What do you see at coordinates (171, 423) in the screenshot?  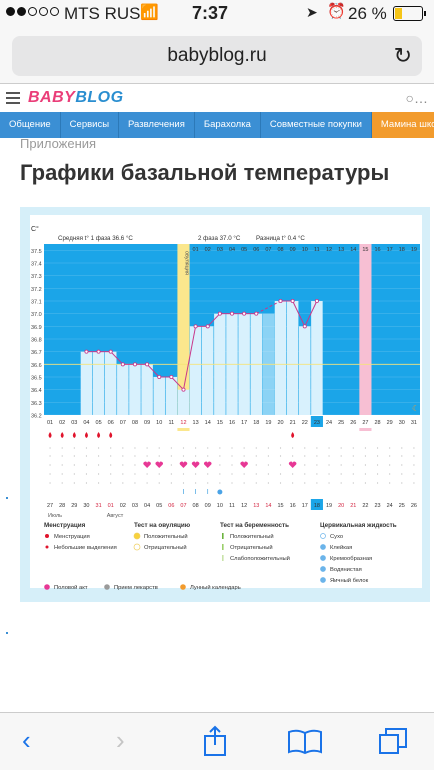 I see `date-label-top: 11` at bounding box center [171, 423].